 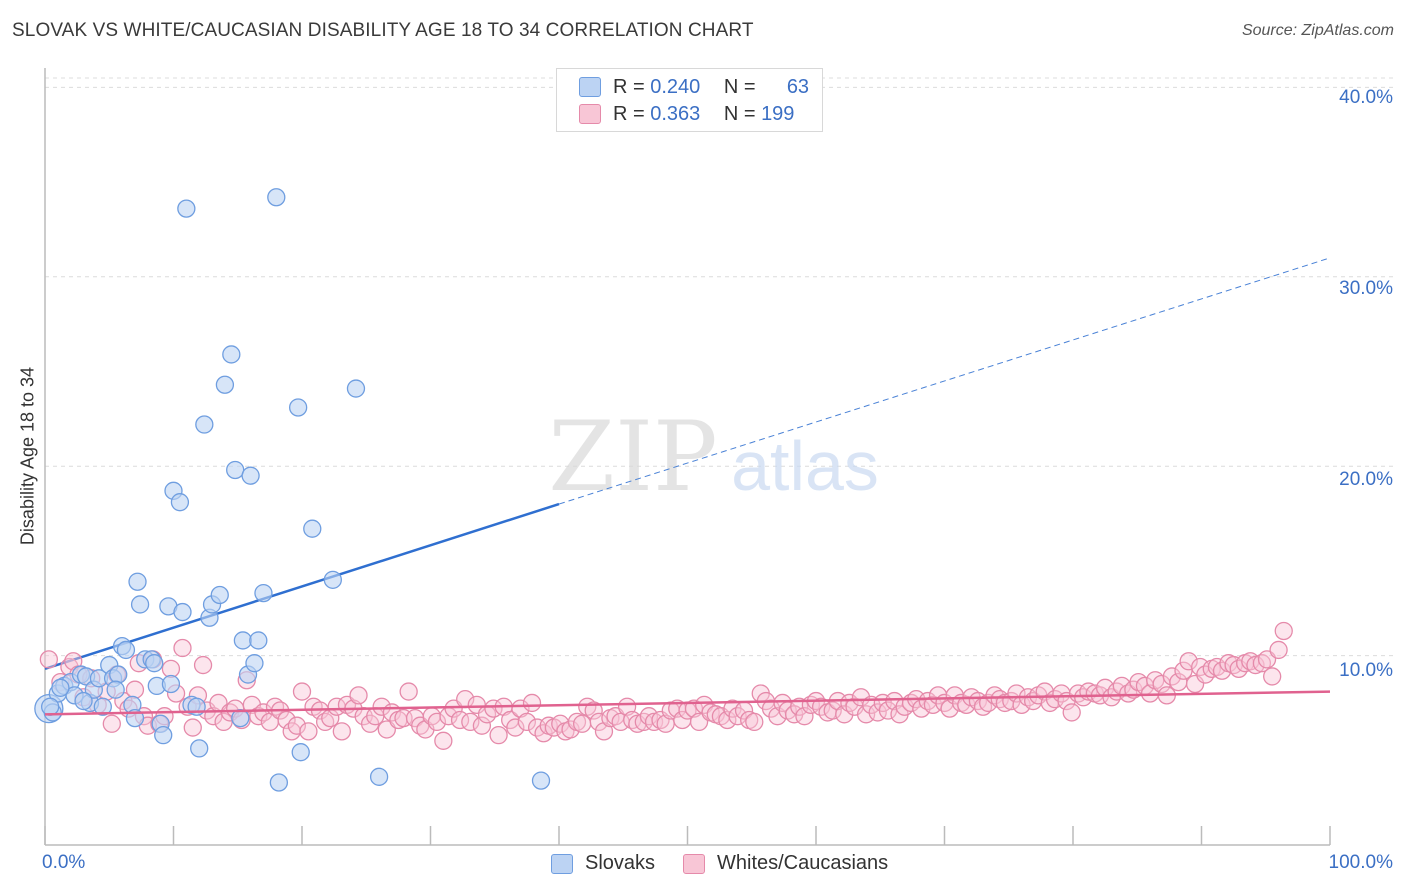 What do you see at coordinates (1366, 97) in the screenshot?
I see `y-tick-label: 40.0%` at bounding box center [1366, 97].